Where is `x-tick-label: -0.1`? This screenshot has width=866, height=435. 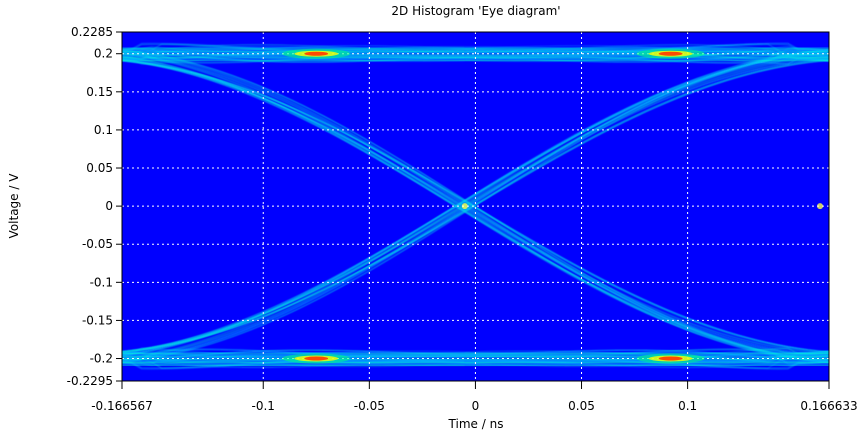
x-tick-label: -0.1 is located at coordinates (263, 406).